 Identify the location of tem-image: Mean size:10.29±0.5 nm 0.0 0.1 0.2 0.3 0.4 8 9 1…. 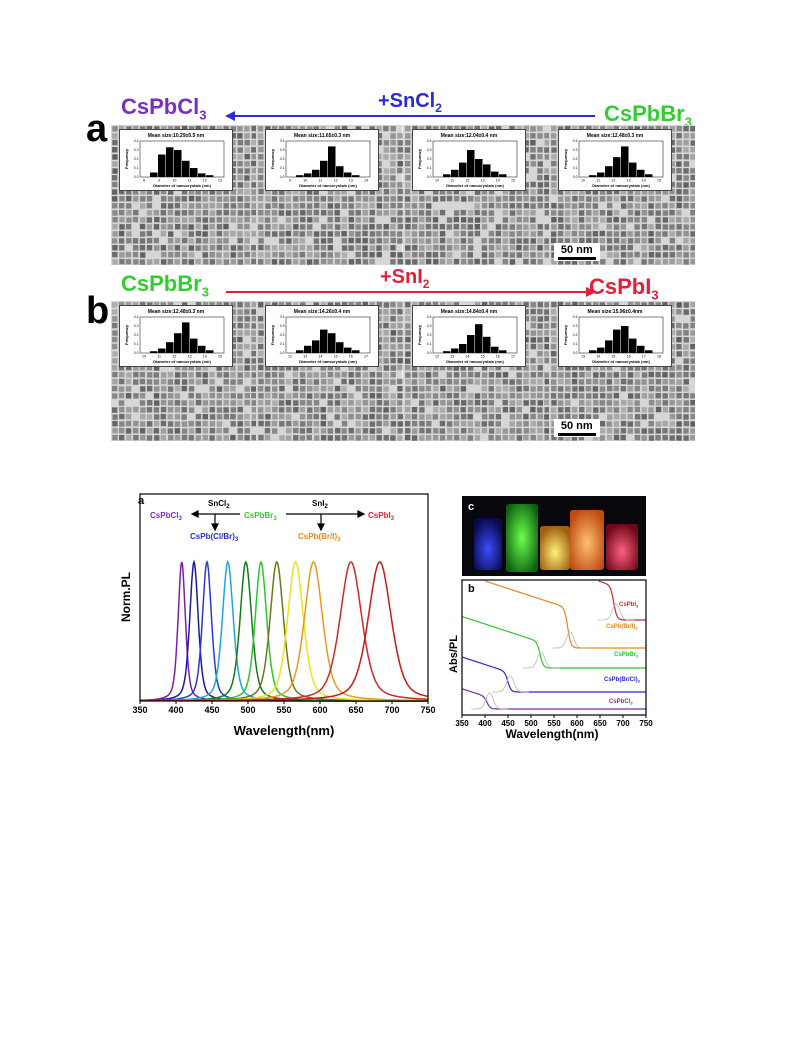
(184, 195).